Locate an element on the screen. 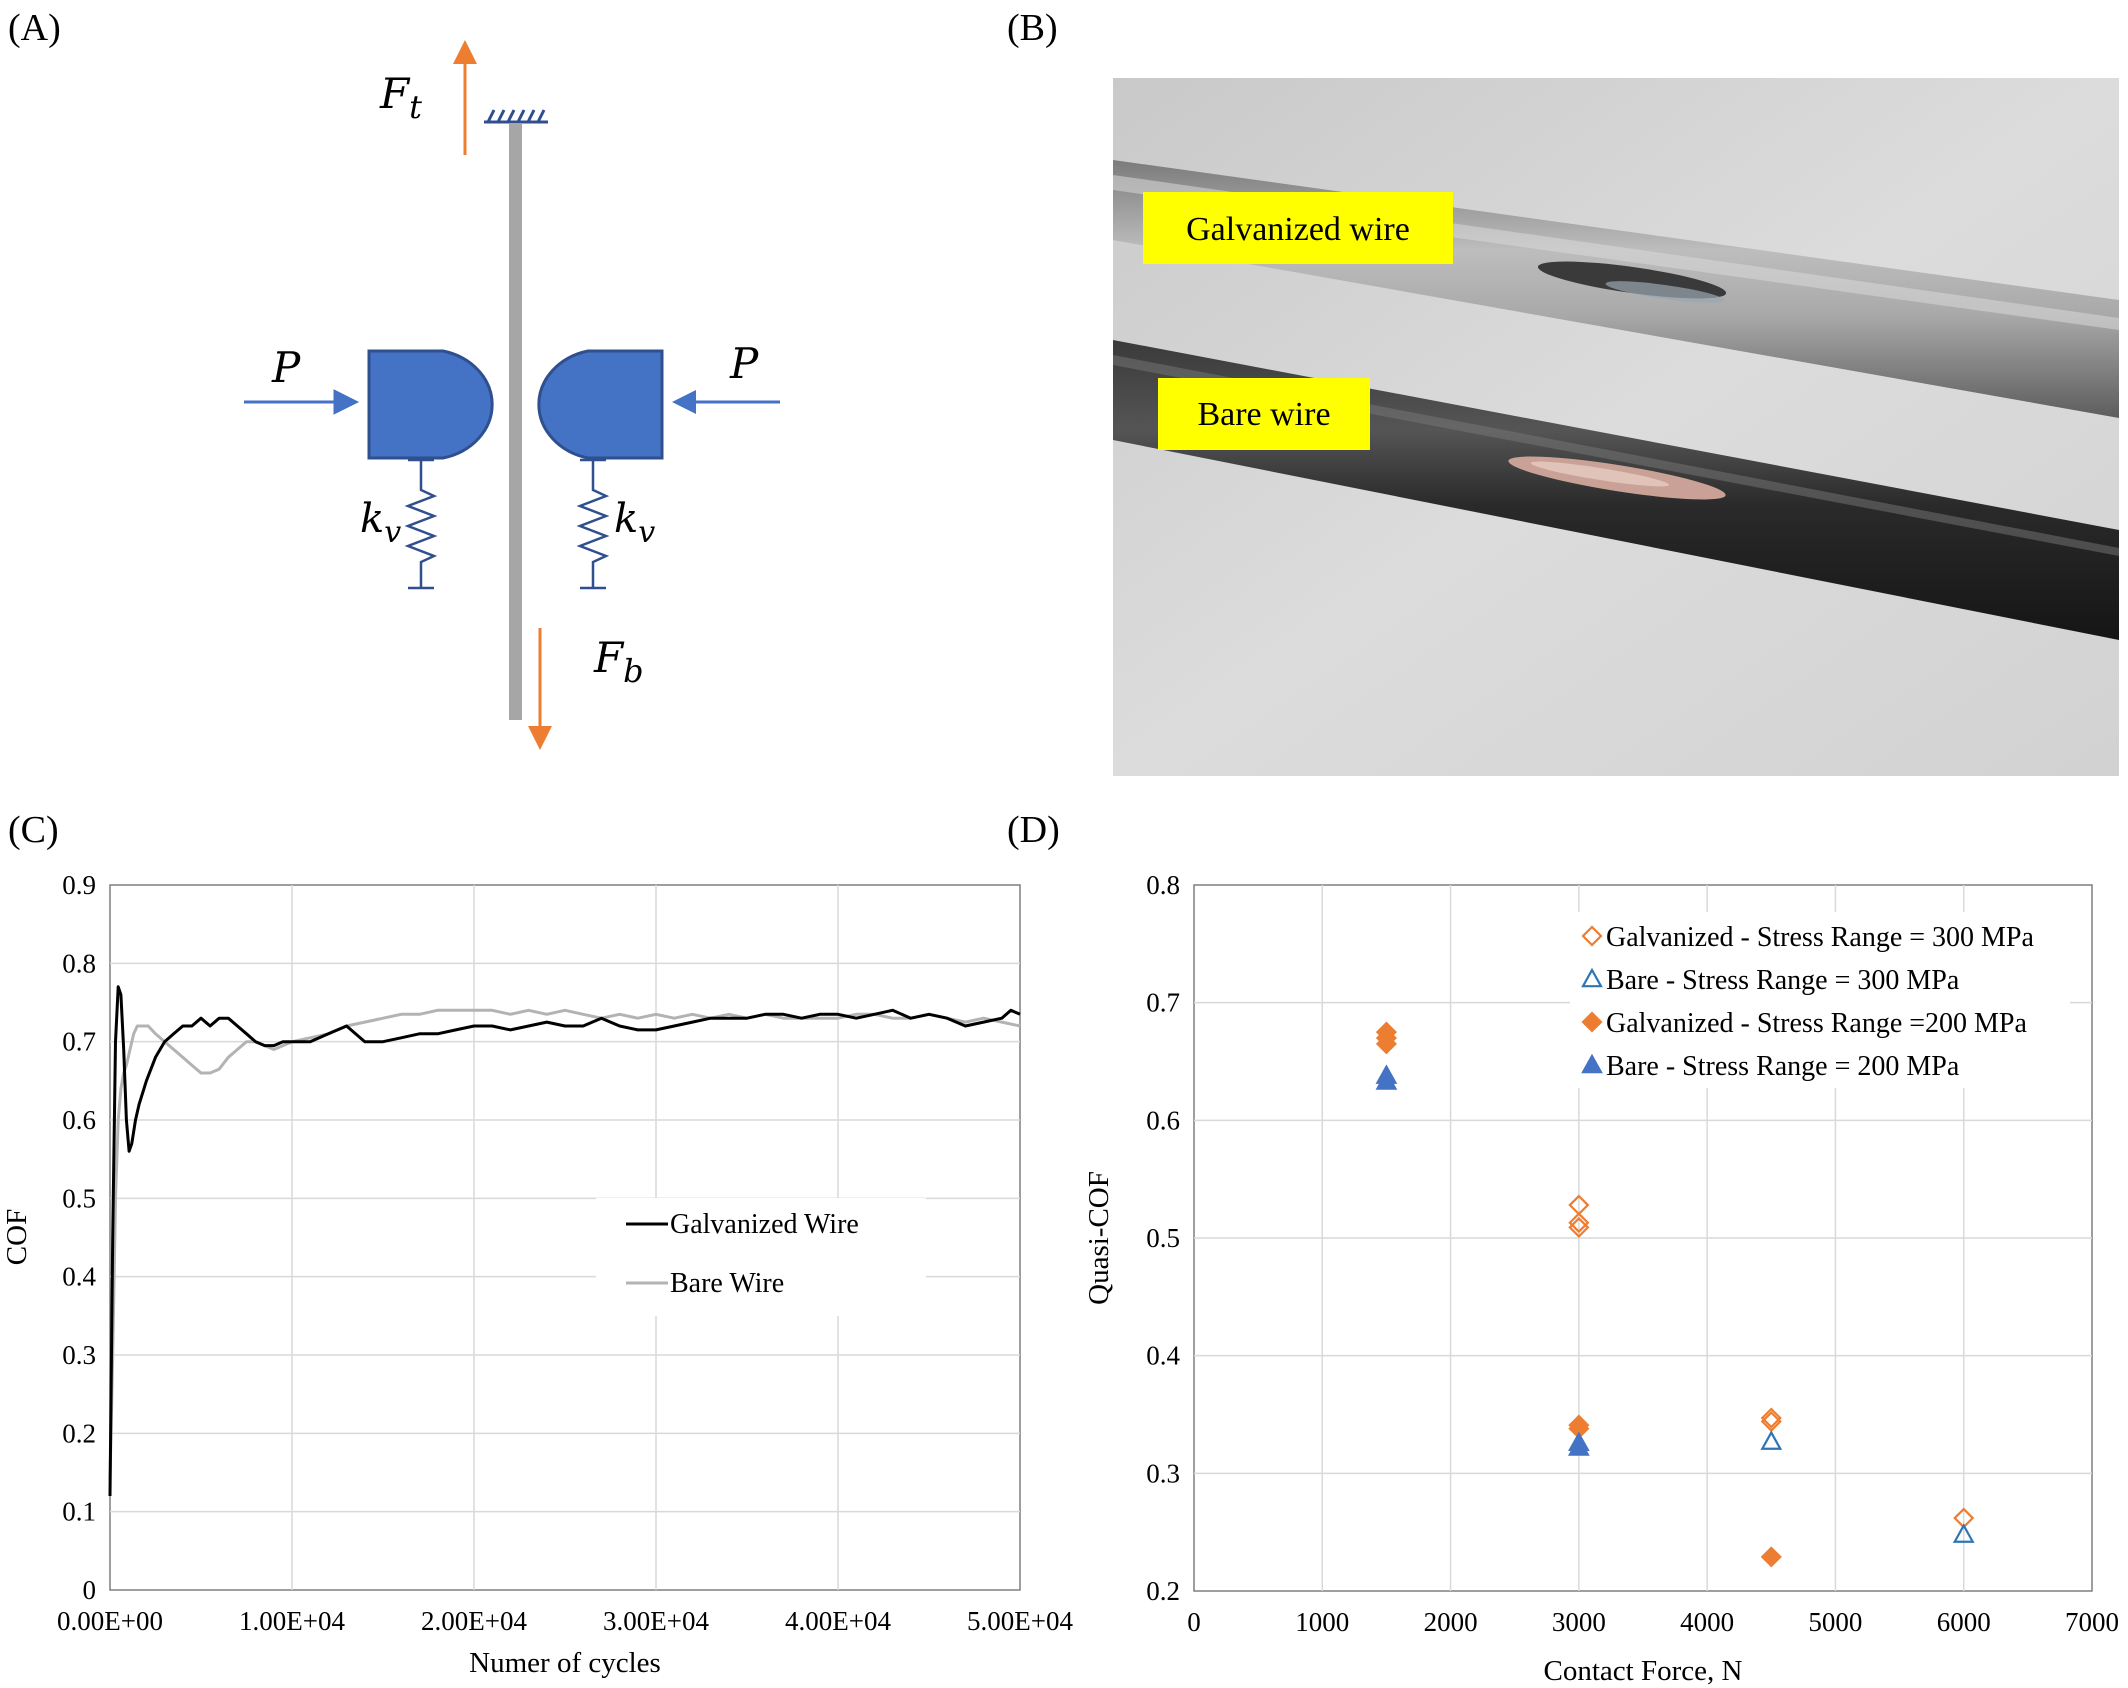  force-bottom-symbol: Fb is located at coordinates (618, 661).